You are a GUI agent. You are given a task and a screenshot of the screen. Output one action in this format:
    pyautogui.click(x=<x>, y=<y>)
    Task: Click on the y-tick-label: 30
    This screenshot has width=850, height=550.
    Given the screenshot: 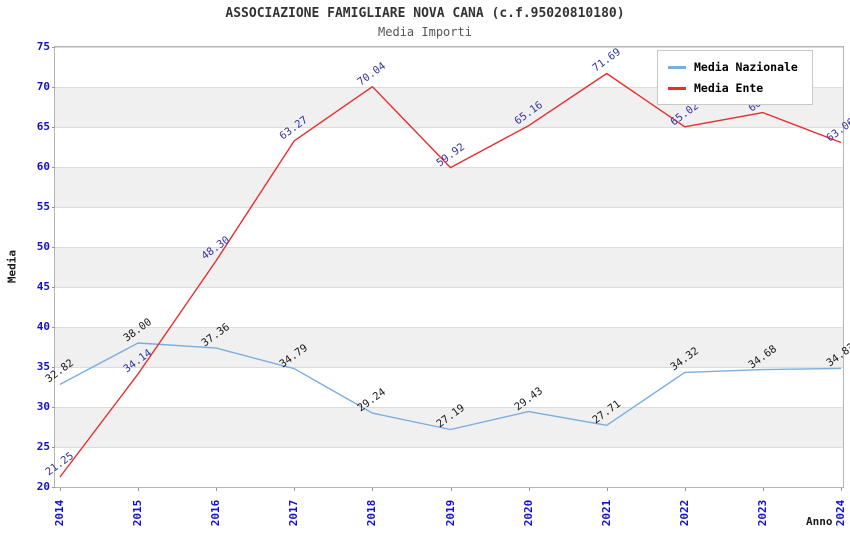 What is the action you would take?
    pyautogui.click(x=43, y=406)
    